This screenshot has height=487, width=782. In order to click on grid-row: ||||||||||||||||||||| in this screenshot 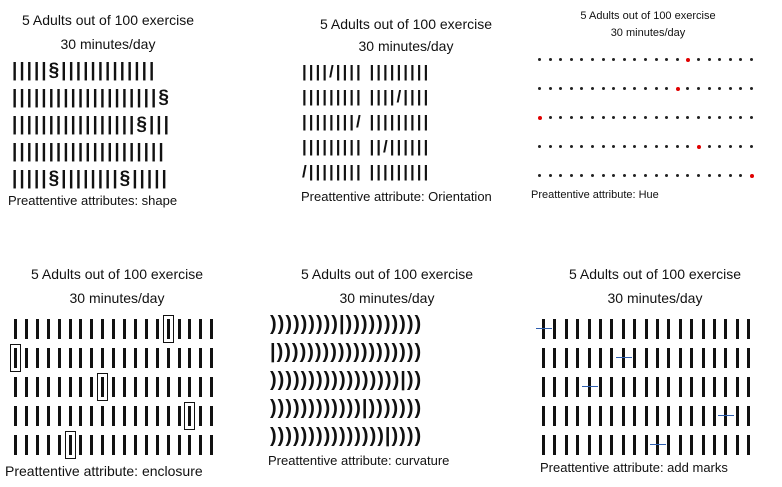, I will do `click(89, 151)`.